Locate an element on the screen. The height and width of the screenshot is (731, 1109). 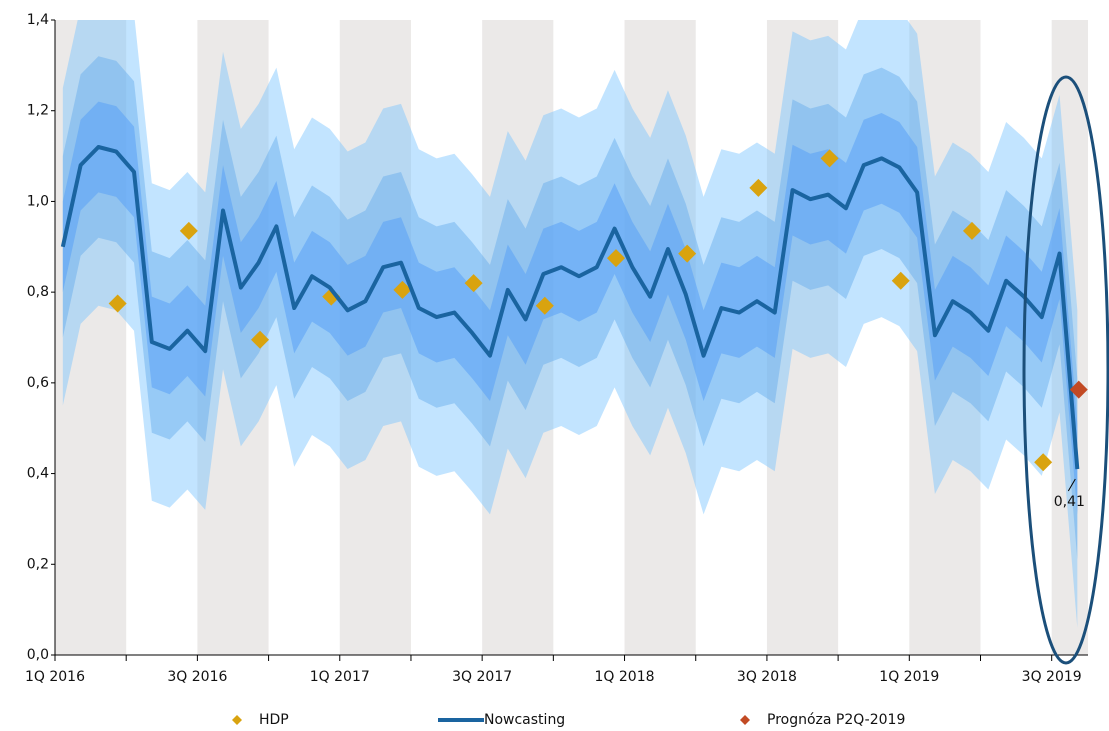
y-tick-label: 0,6 is located at coordinates (38, 383).